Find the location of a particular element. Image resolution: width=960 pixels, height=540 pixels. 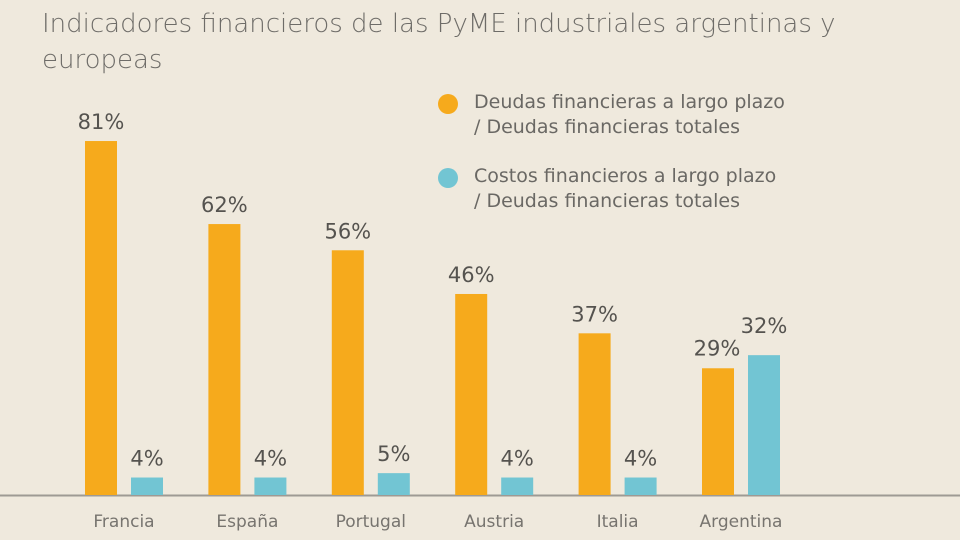

data-label: 56% is located at coordinates (347, 231).